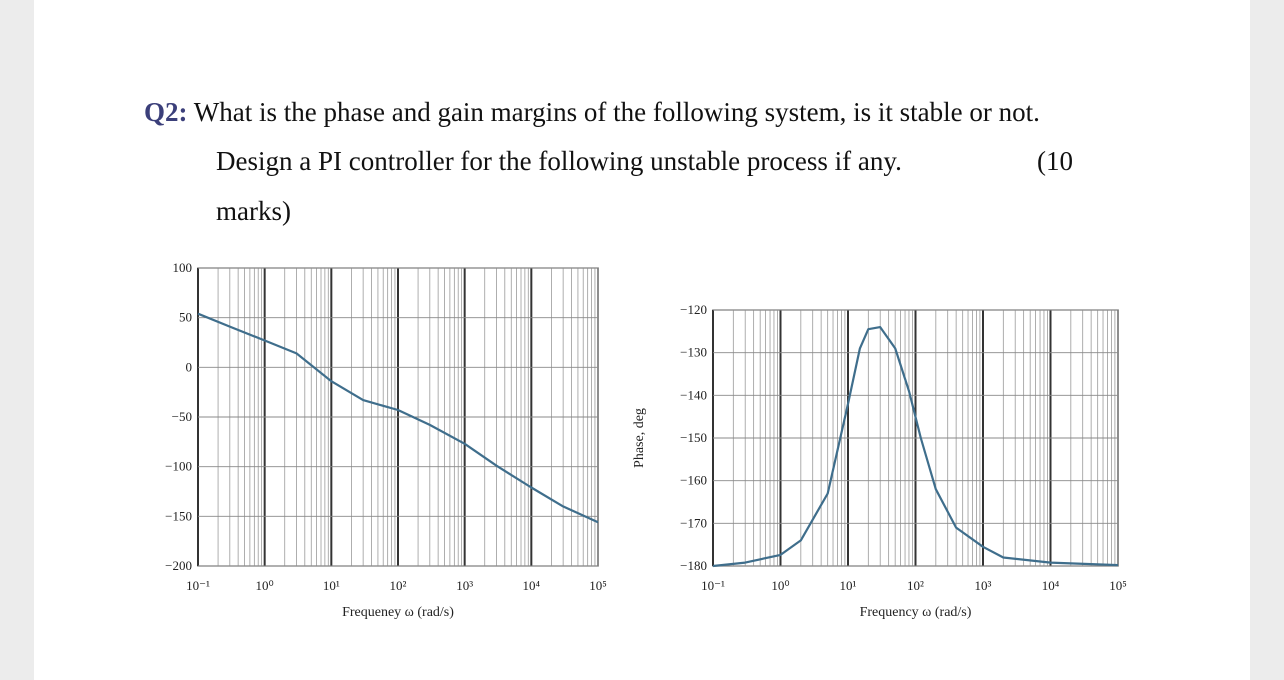  Describe the element at coordinates (693, 309) in the screenshot. I see `chart2-y-tick-label: −120` at that location.